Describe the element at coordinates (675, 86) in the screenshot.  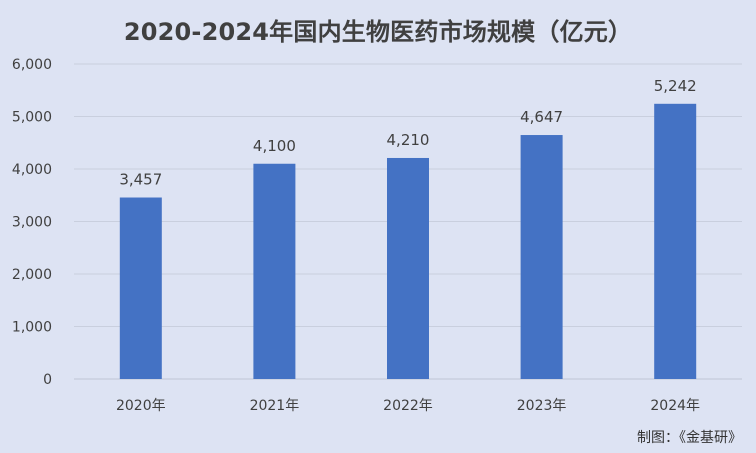
I see `data-label: 5,242` at that location.